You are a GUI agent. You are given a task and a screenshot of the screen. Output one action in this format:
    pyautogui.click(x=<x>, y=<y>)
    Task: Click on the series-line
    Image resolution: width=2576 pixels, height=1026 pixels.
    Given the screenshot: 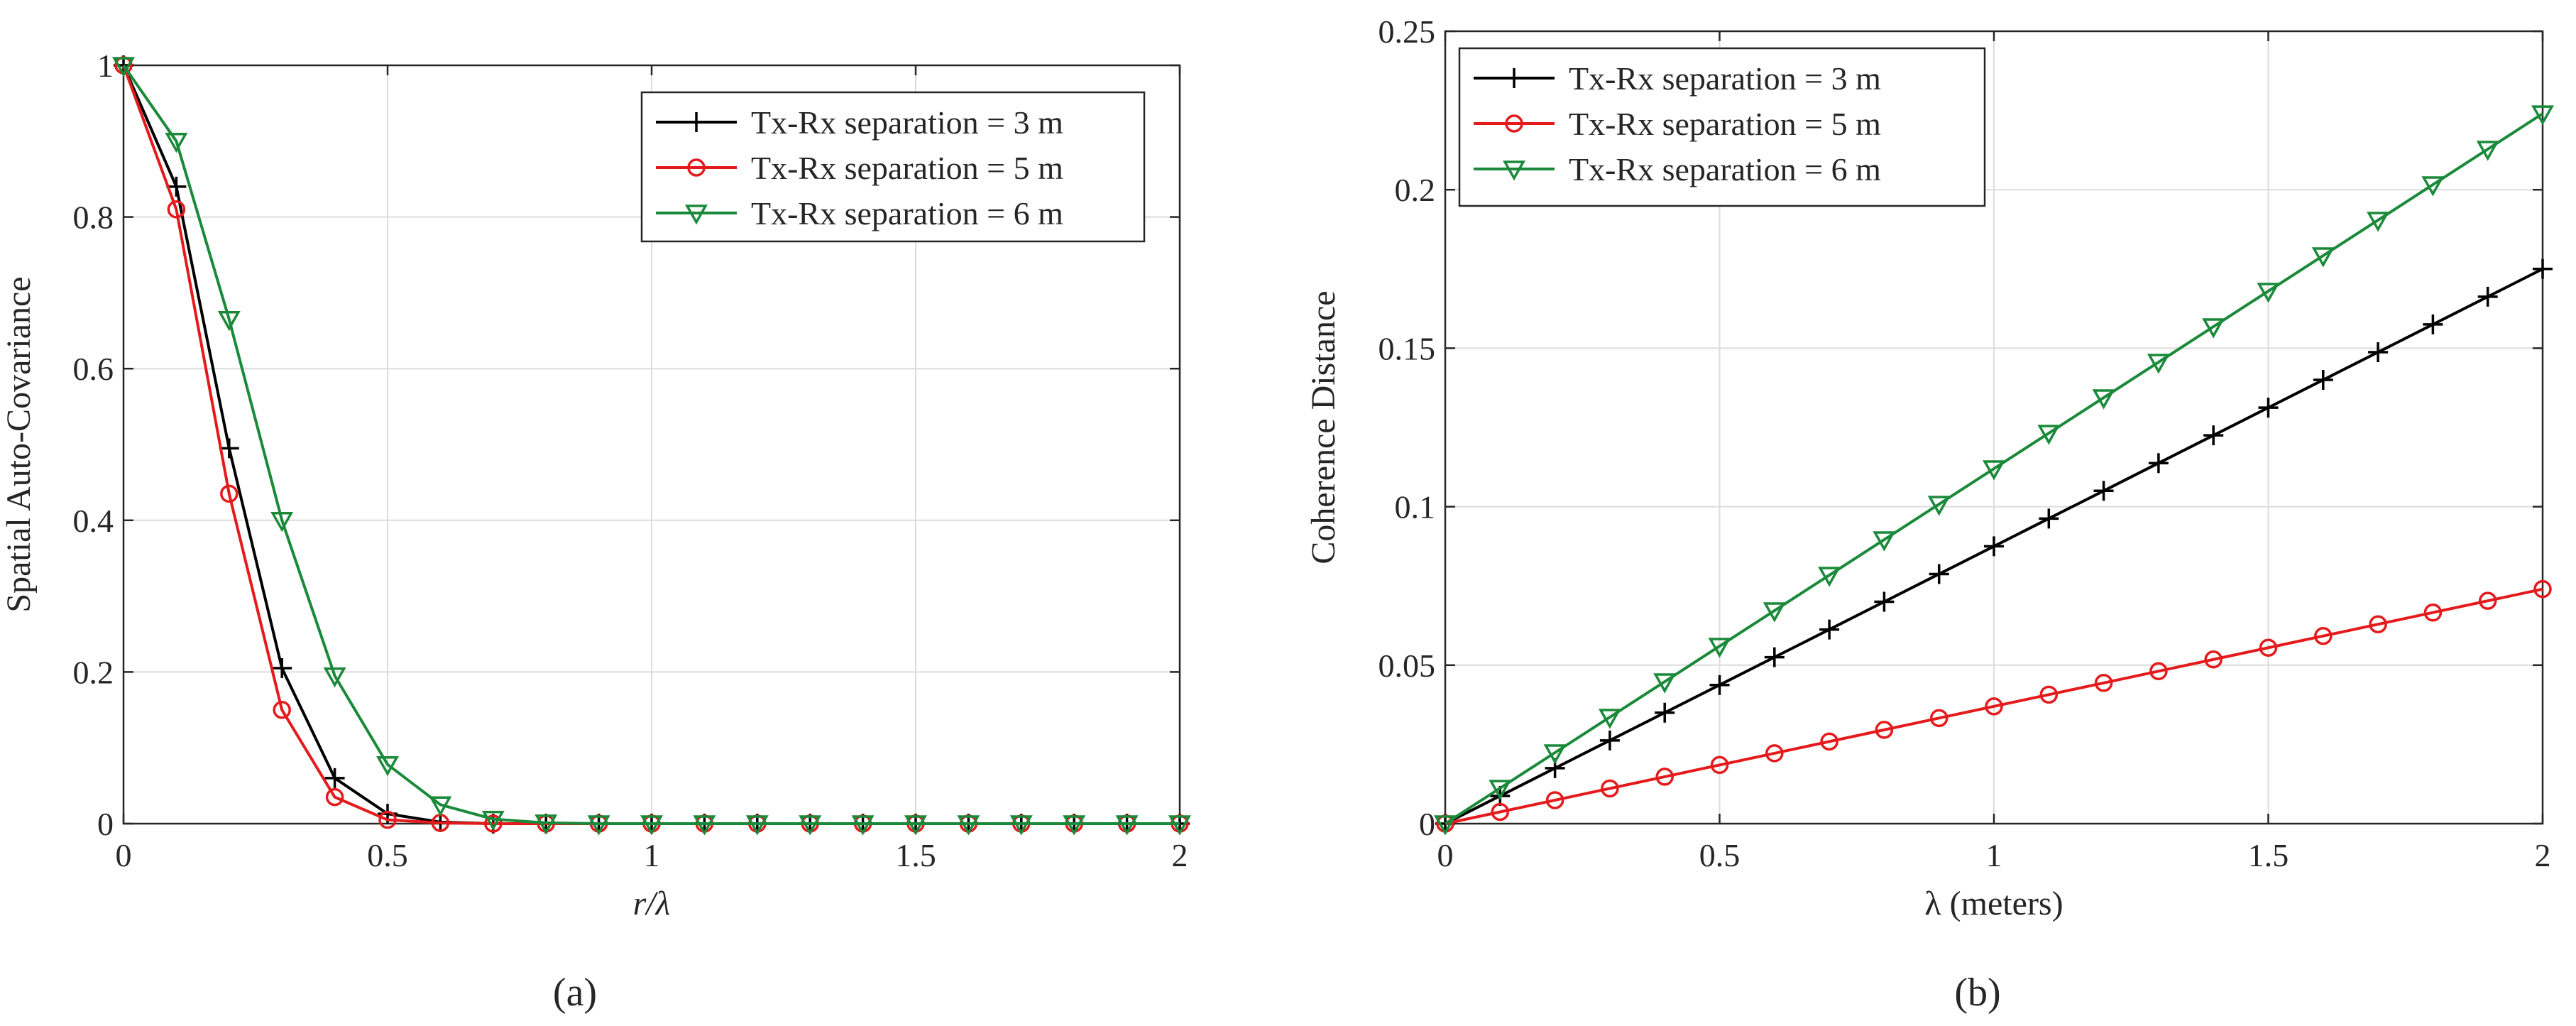 What is the action you would take?
    pyautogui.click(x=1994, y=706)
    